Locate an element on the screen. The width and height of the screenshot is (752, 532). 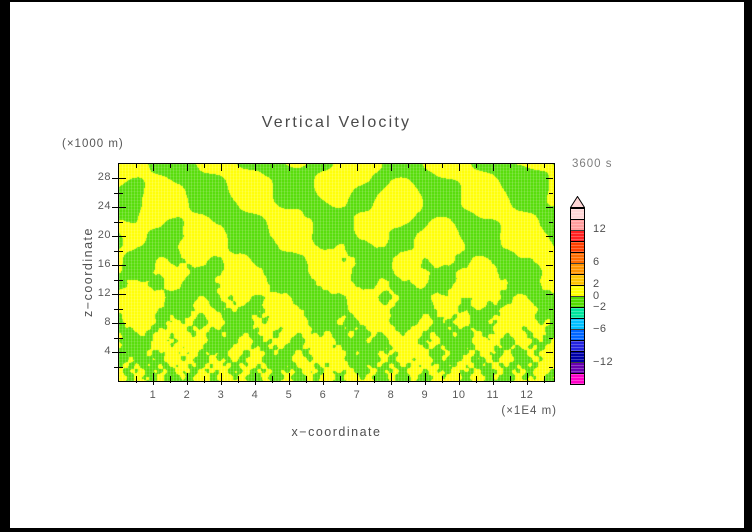
colorbar-tick-label: 6 is located at coordinates (596, 262).